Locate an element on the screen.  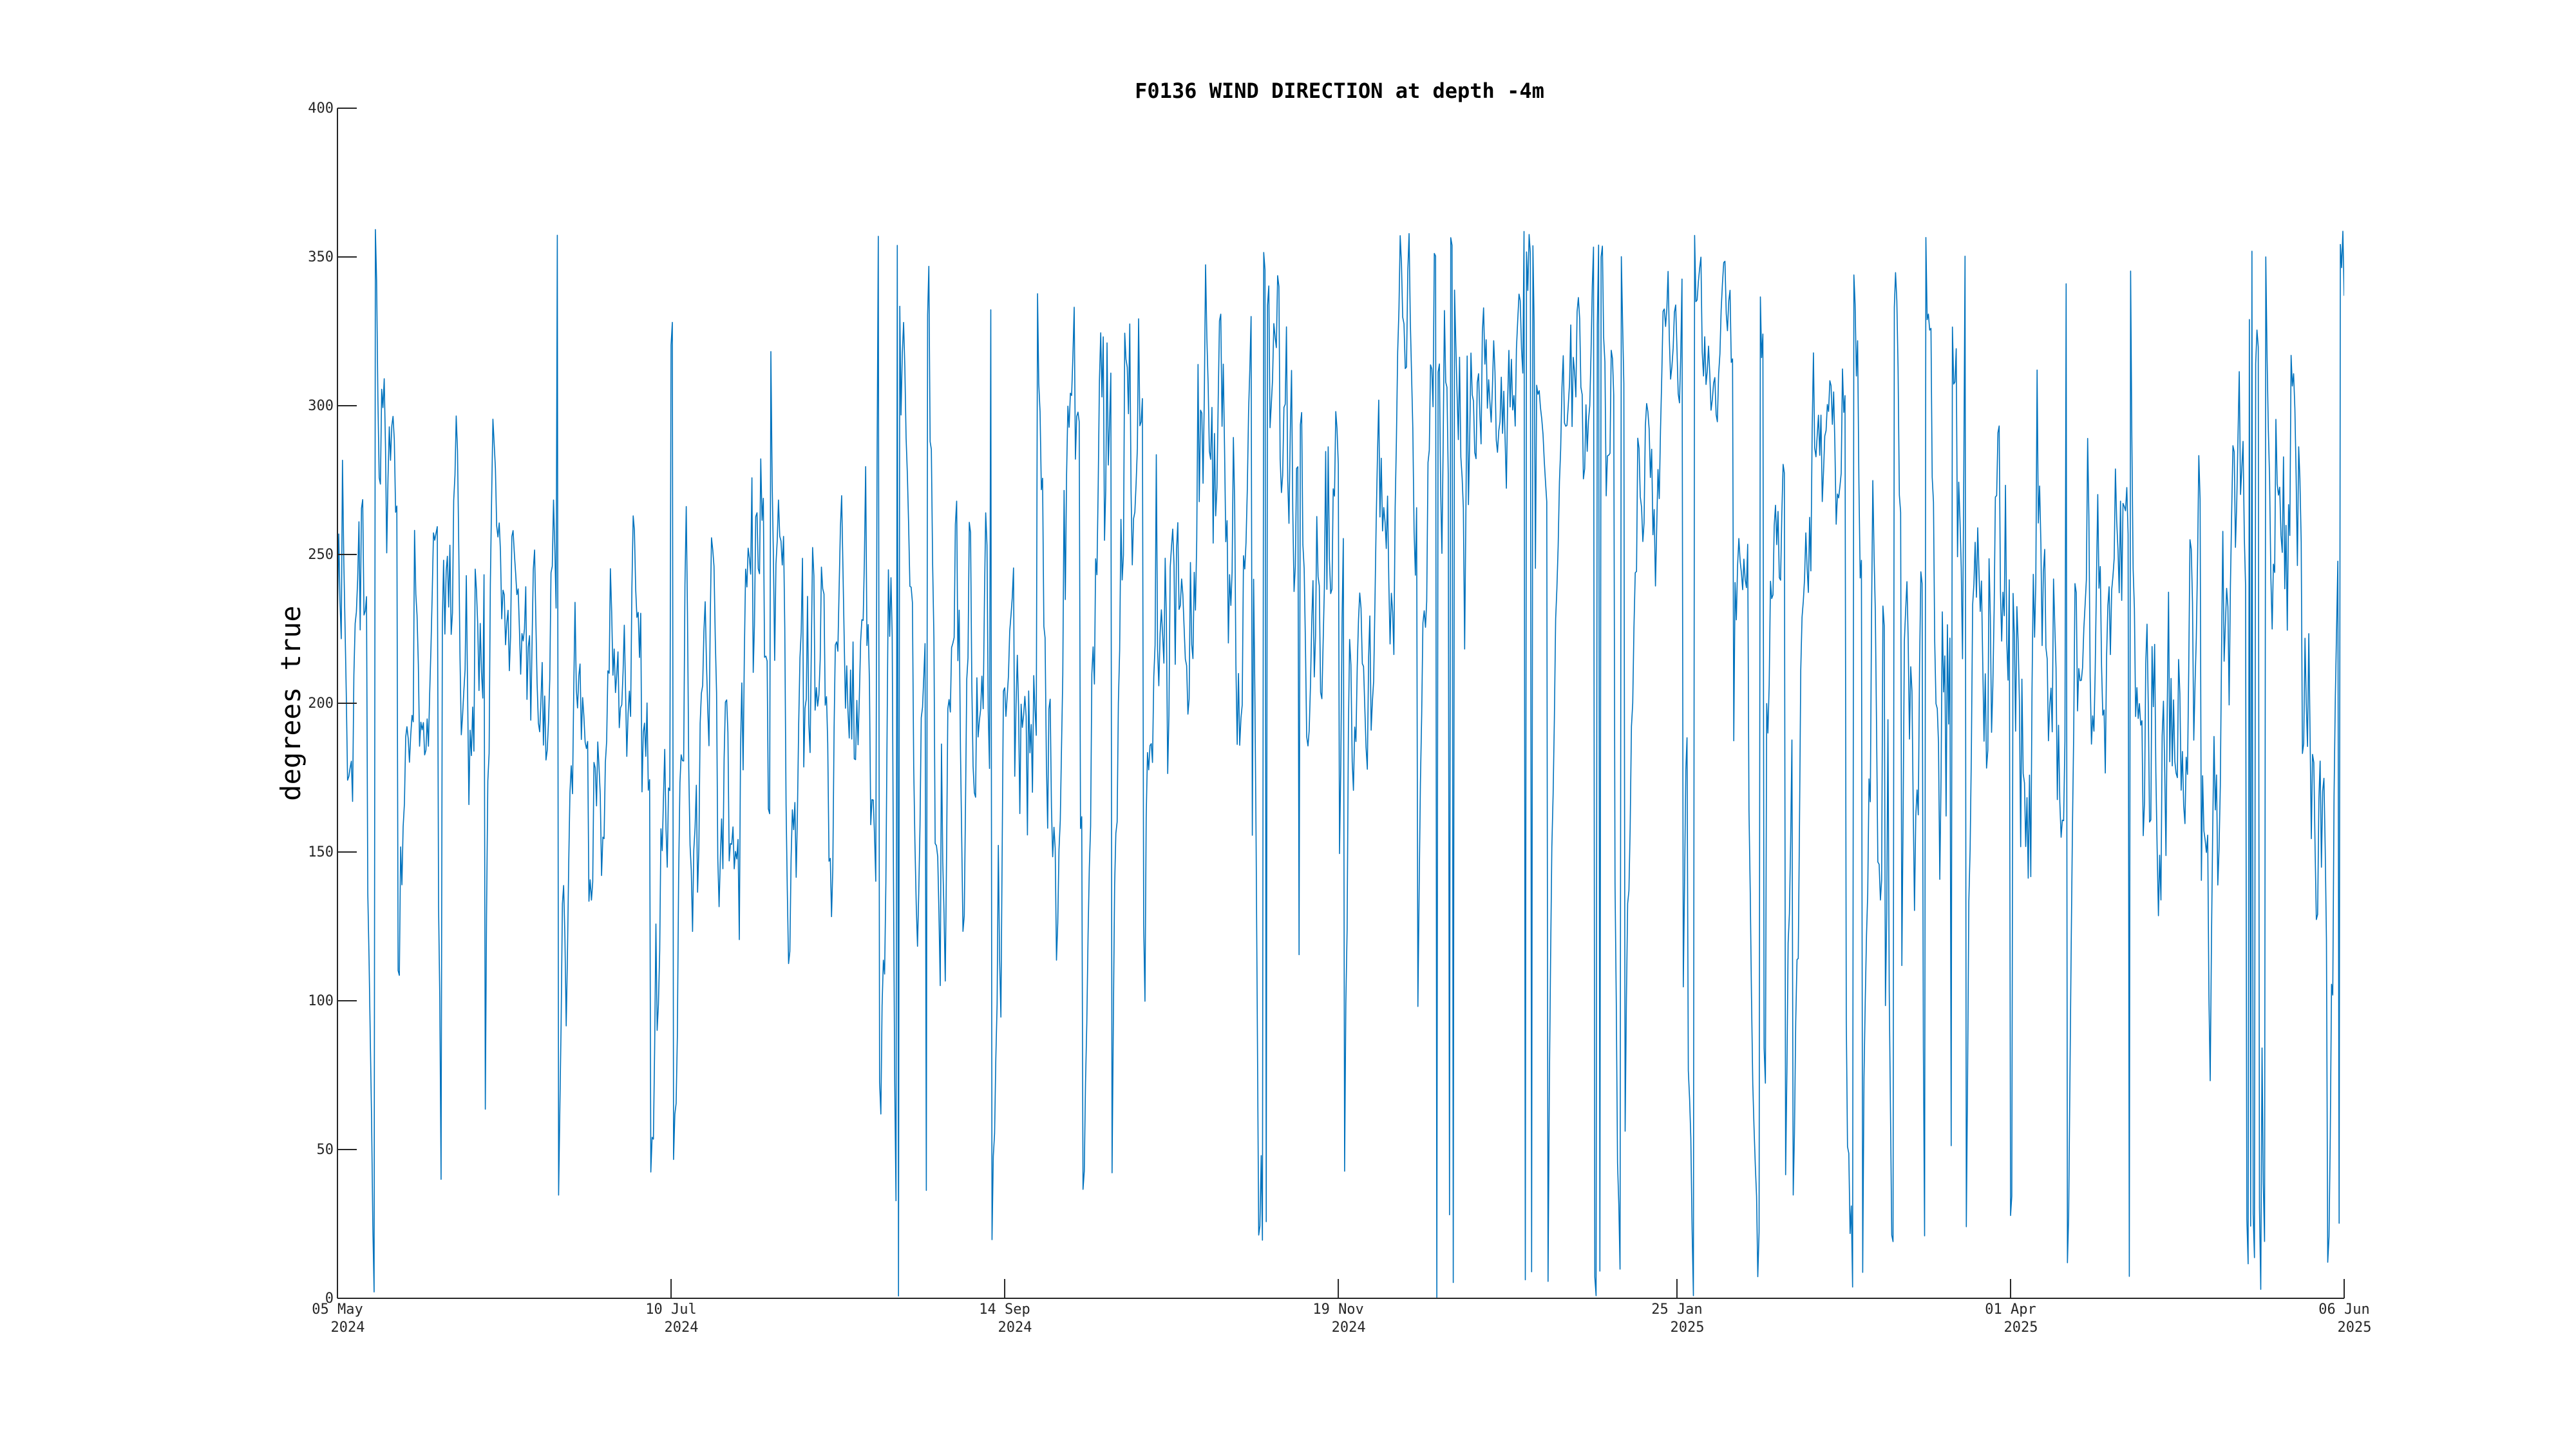
y-tick-label: 0 is located at coordinates (329, 1299).